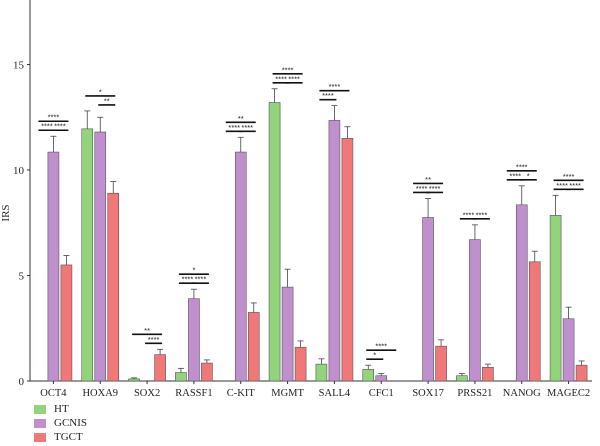  I want to click on bar-tgct-hoxa9, so click(113, 287).